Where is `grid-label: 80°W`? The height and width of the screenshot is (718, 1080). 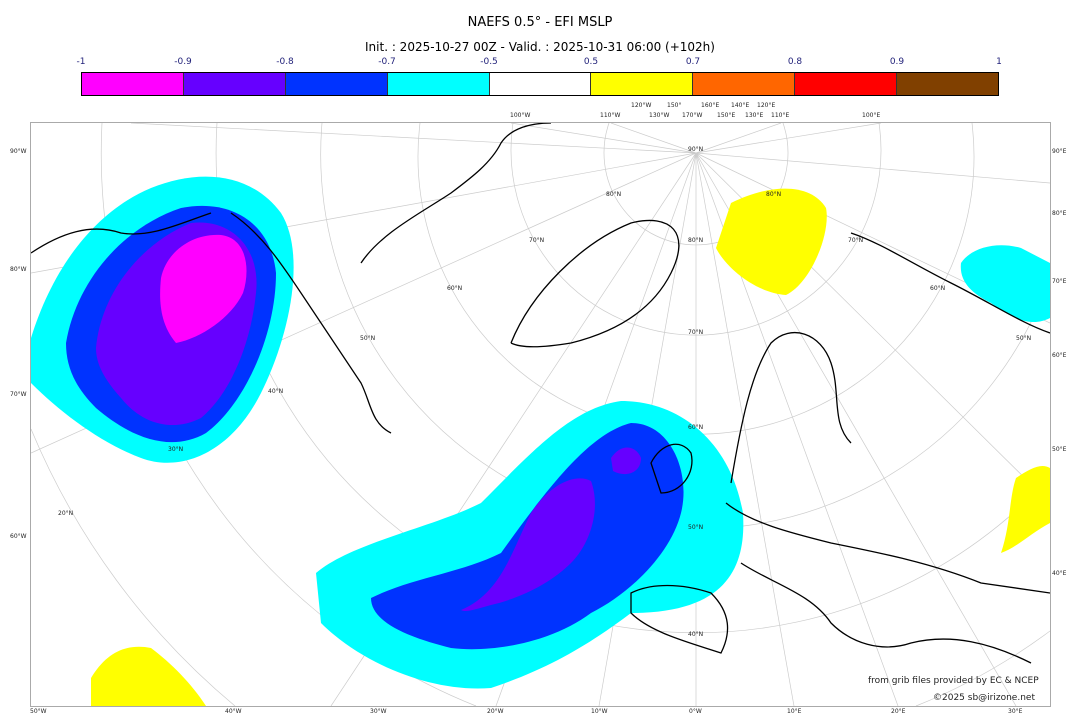 grid-label: 80°W is located at coordinates (18, 269).